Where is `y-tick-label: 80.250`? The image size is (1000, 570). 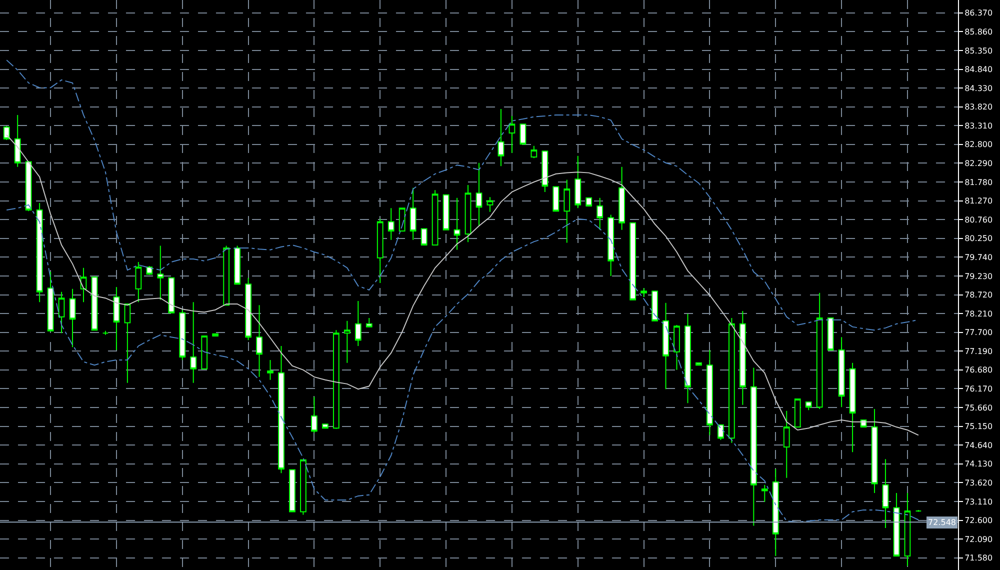
y-tick-label: 80.250 is located at coordinates (978, 239).